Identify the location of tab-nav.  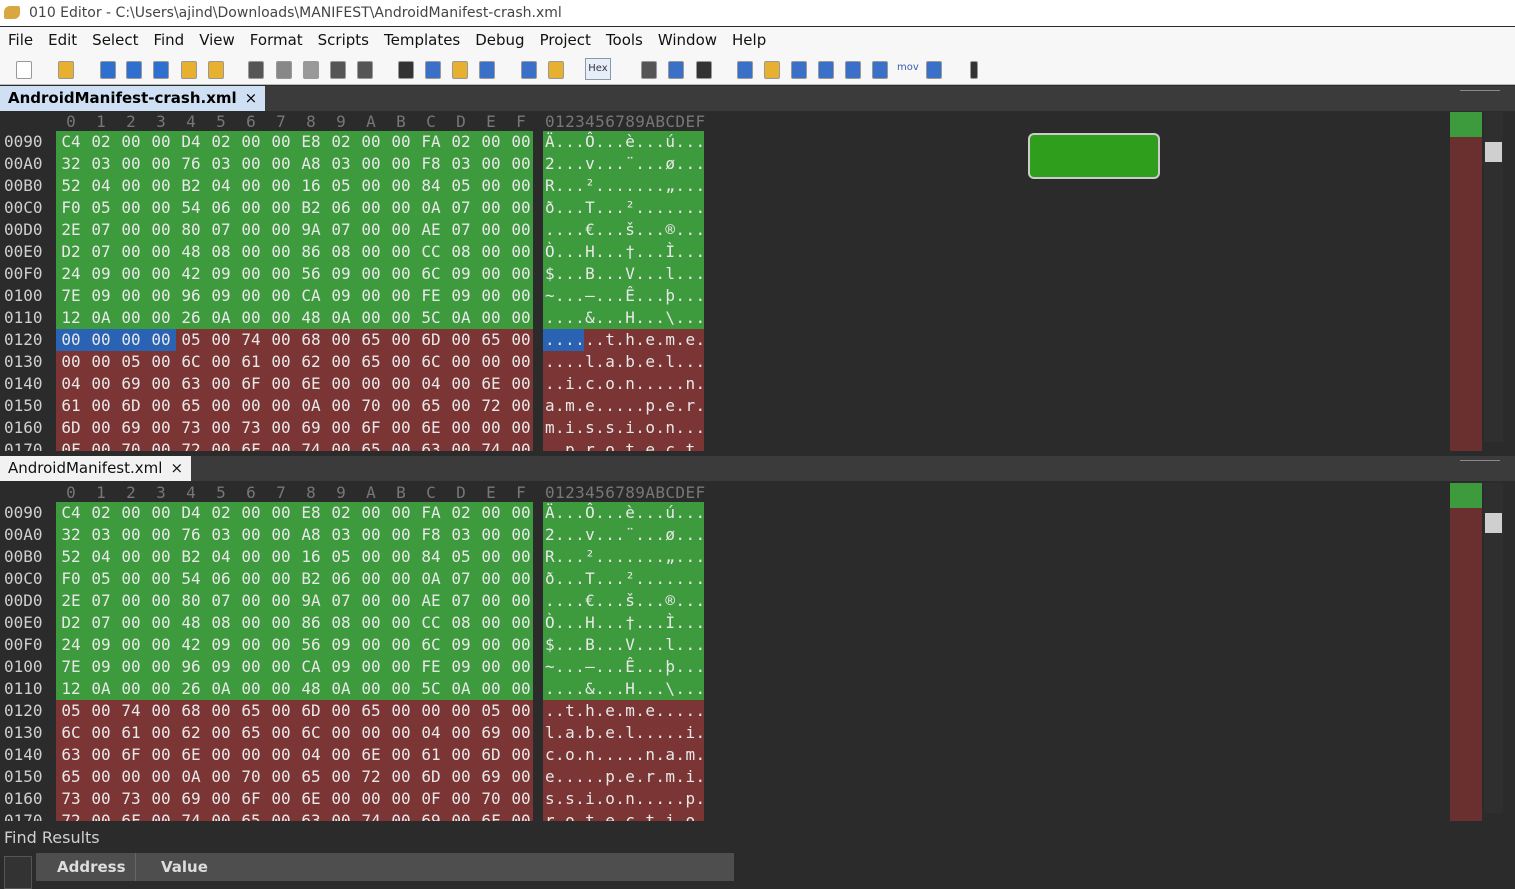
(1480, 466).